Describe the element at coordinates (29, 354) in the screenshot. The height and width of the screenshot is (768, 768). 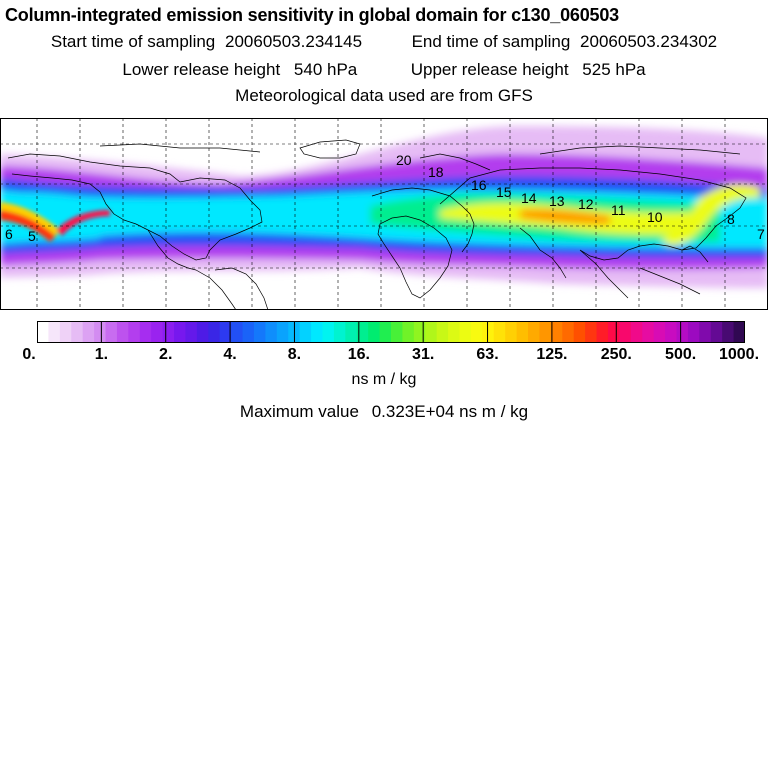
I see `colorbar-tick-label: 0.` at that location.